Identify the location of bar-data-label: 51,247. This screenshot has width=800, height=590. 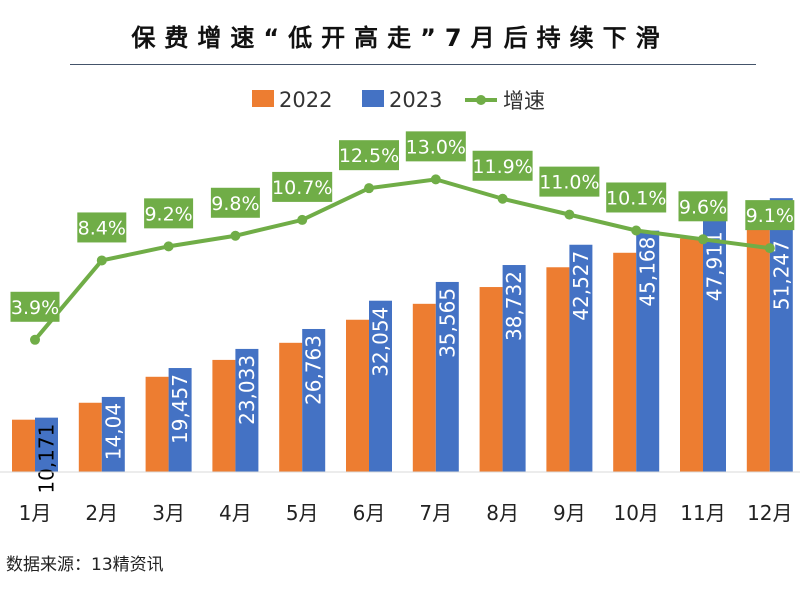
(781, 275).